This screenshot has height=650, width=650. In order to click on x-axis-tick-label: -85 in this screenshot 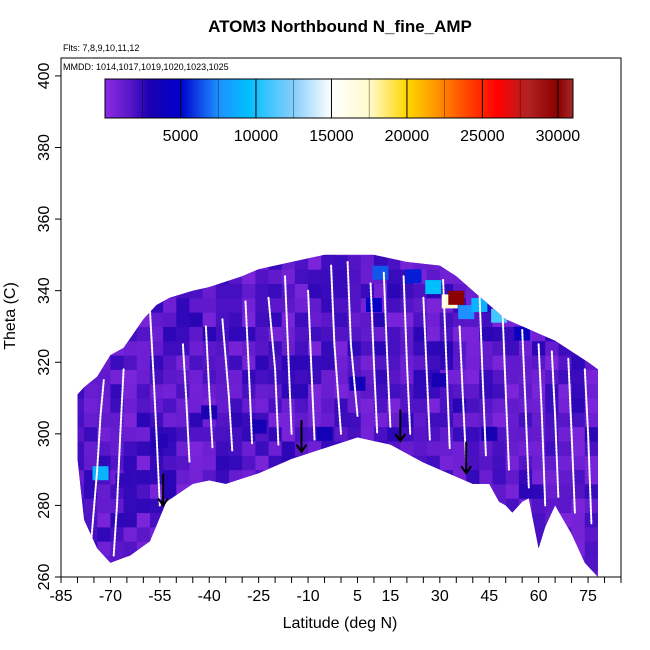, I will do `click(60, 596)`.